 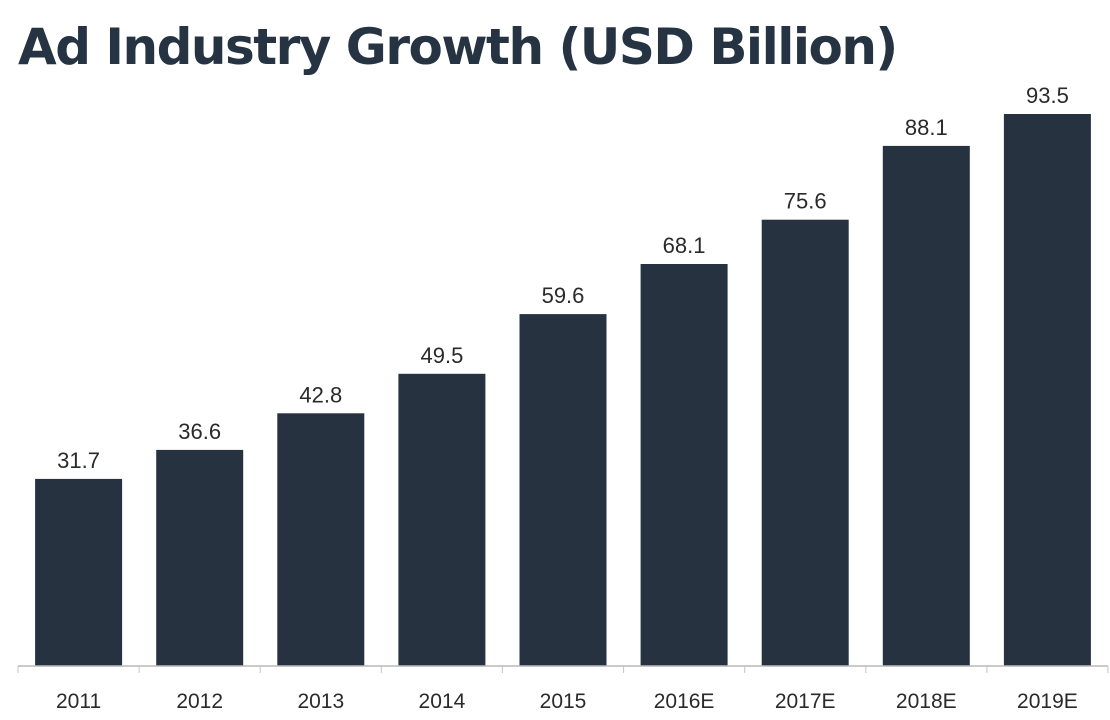 I want to click on bar-2011, so click(x=79, y=572).